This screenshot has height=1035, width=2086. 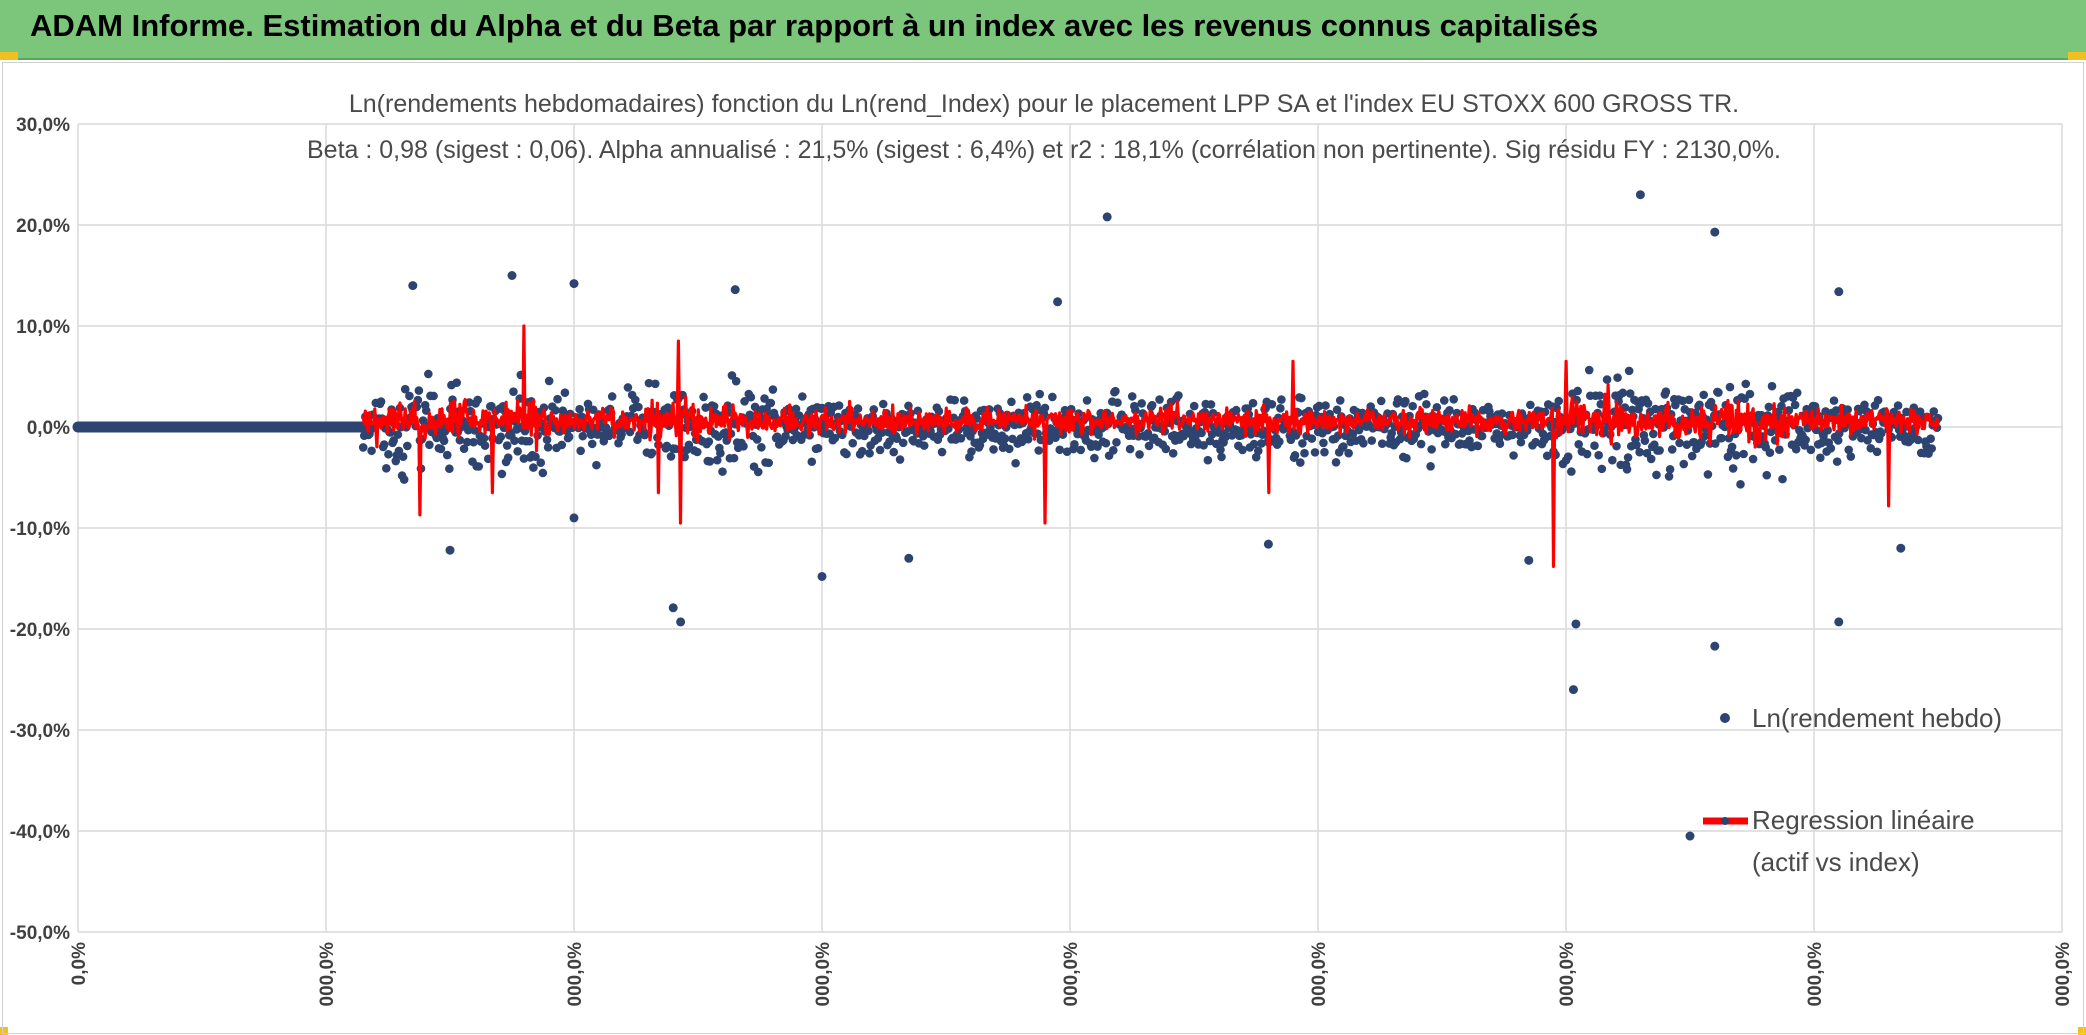 I want to click on corner-handle-bottom-left, so click(x=4, y=1031).